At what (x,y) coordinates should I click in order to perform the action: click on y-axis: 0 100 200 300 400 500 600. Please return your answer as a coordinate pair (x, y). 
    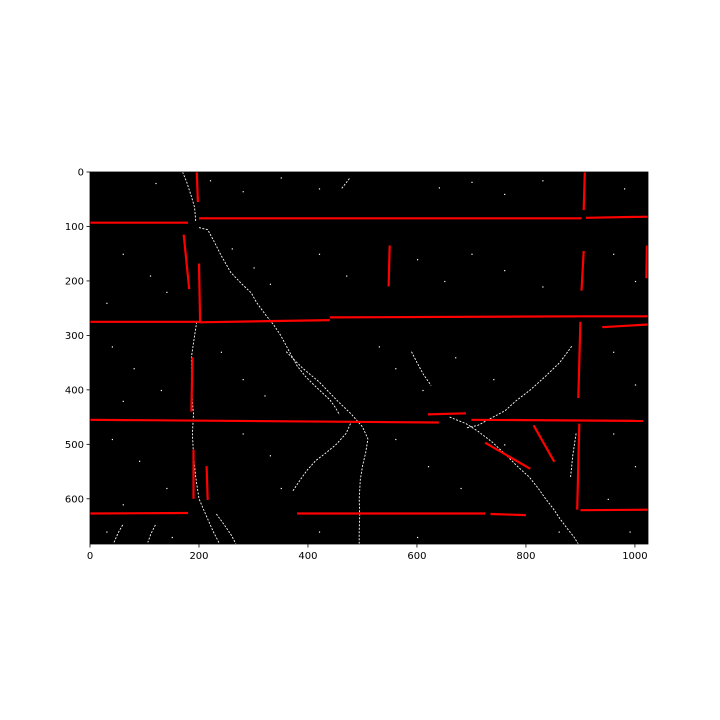
    Looking at the image, I should click on (77, 336).